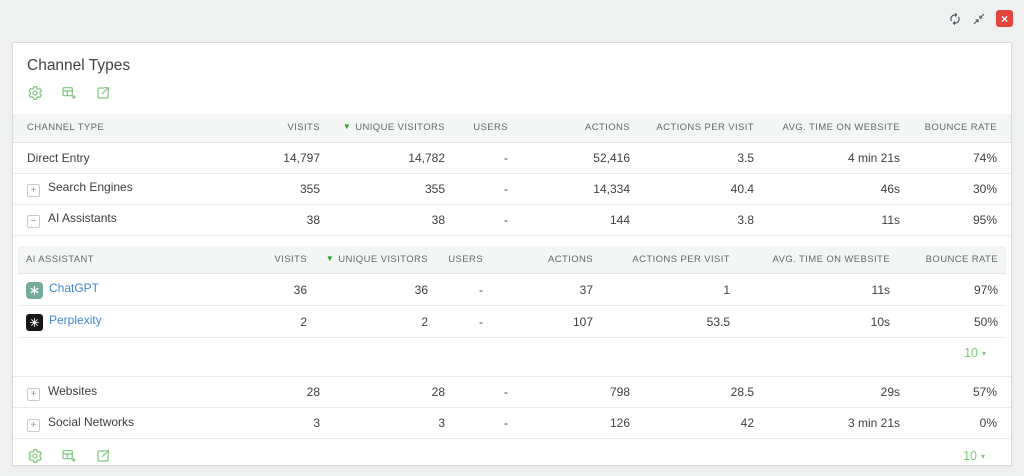 The width and height of the screenshot is (1024, 476). Describe the element at coordinates (390, 189) in the screenshot. I see `cell-unique-visitors: 355` at that location.